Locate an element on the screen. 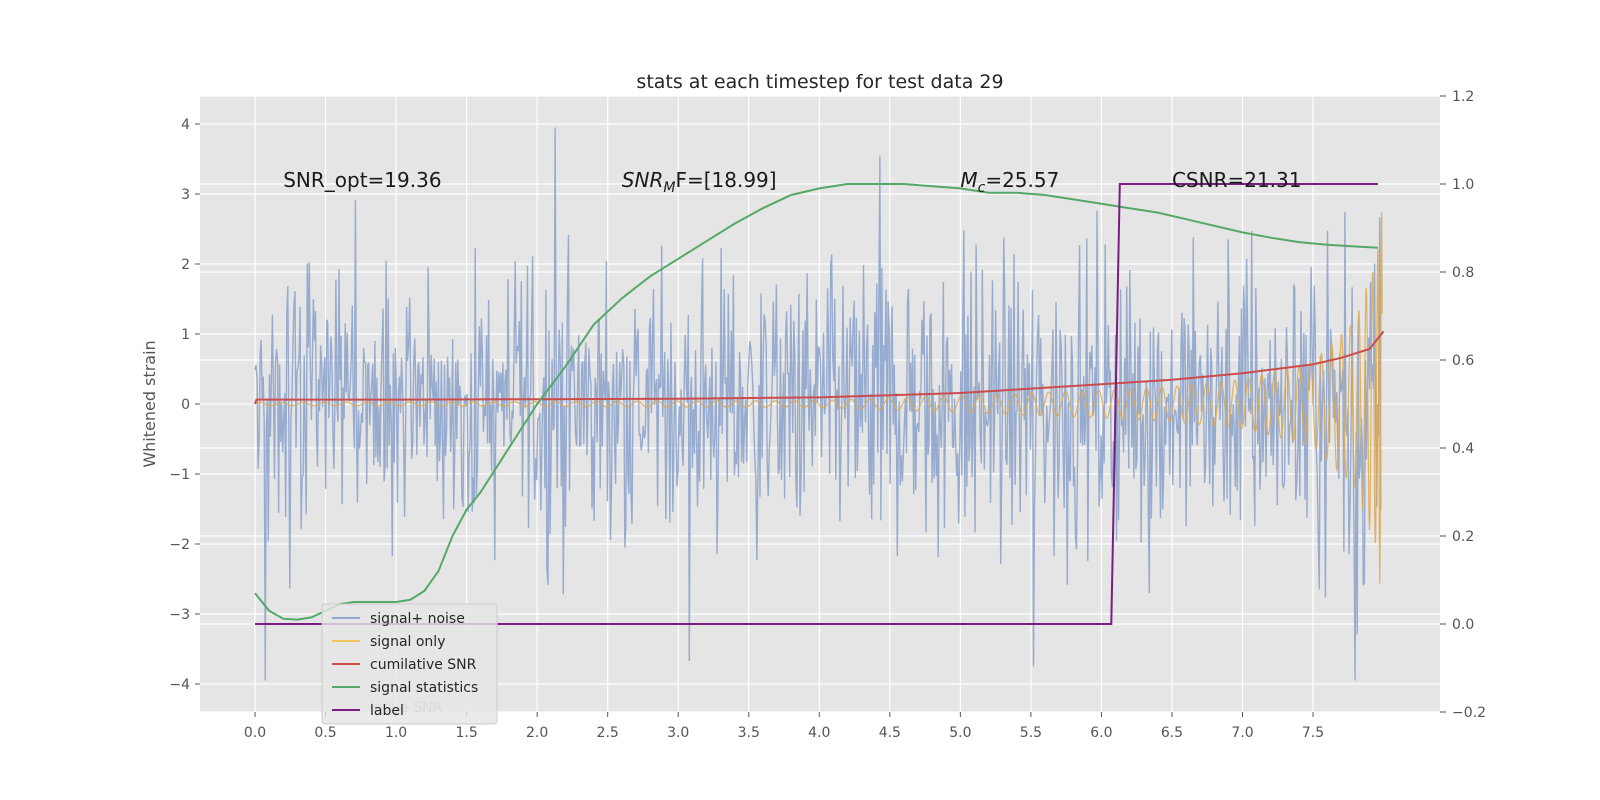  x-tick-label: 1.0 is located at coordinates (396, 733).